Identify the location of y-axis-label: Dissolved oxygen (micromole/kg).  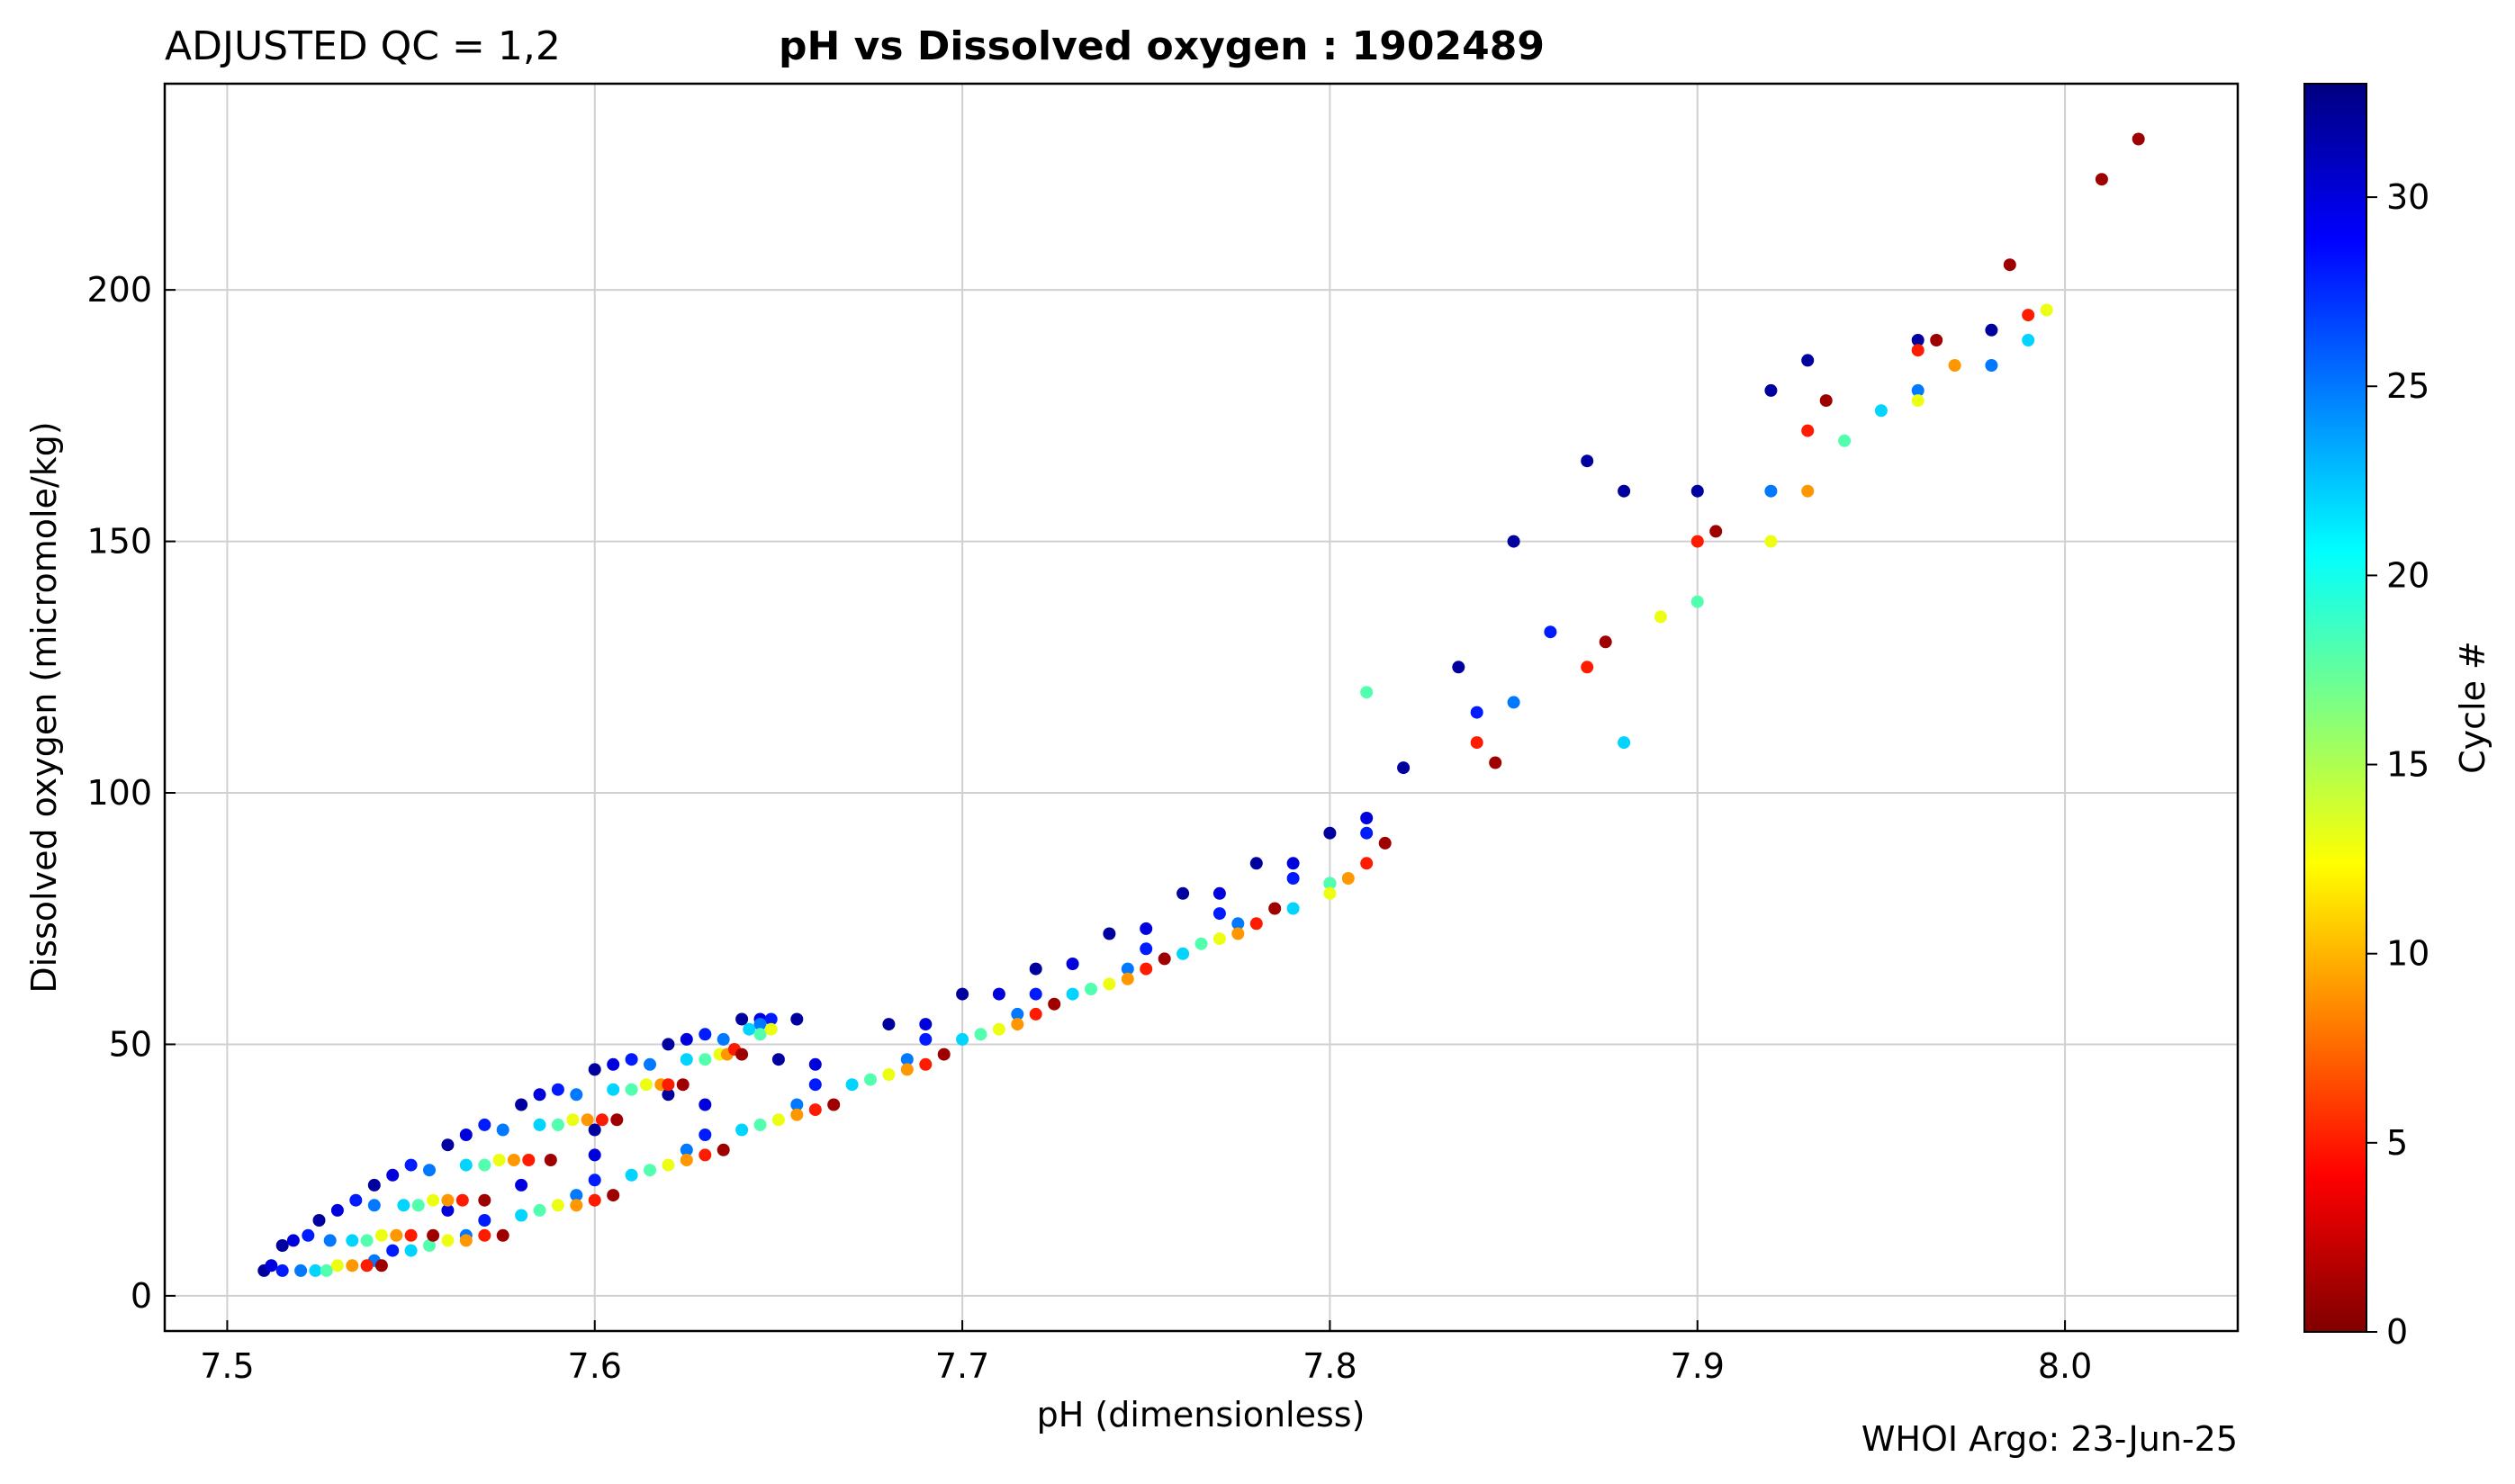
(44, 707).